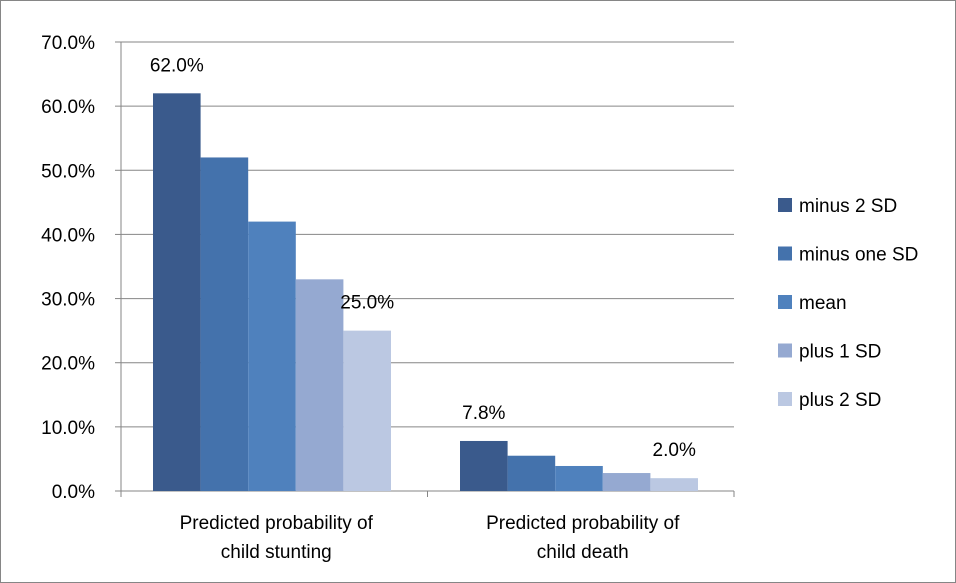 The image size is (956, 583). I want to click on x-category-label-line: child death, so click(583, 552).